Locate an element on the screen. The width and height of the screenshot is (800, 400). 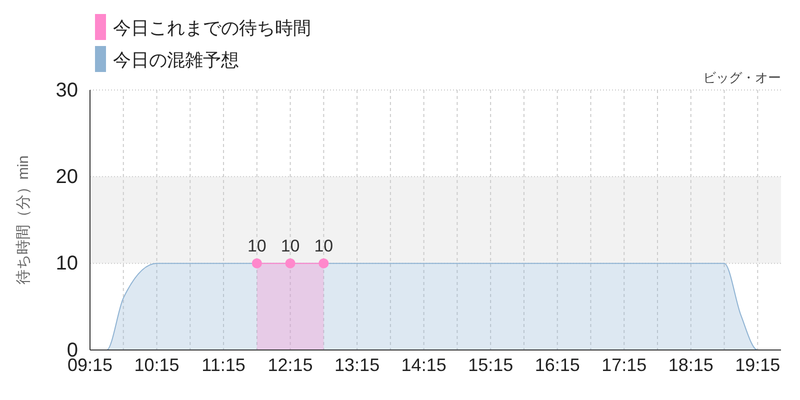
x-tick-label: 11:15 is located at coordinates (224, 364).